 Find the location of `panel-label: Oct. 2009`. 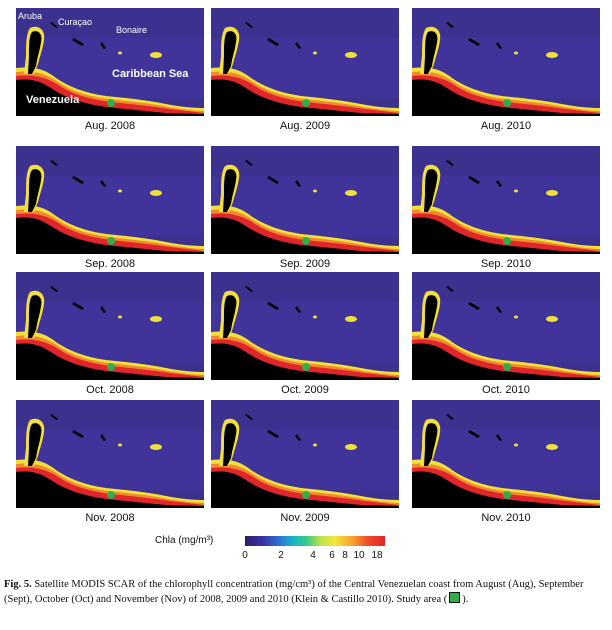

panel-label: Oct. 2009 is located at coordinates (305, 390).